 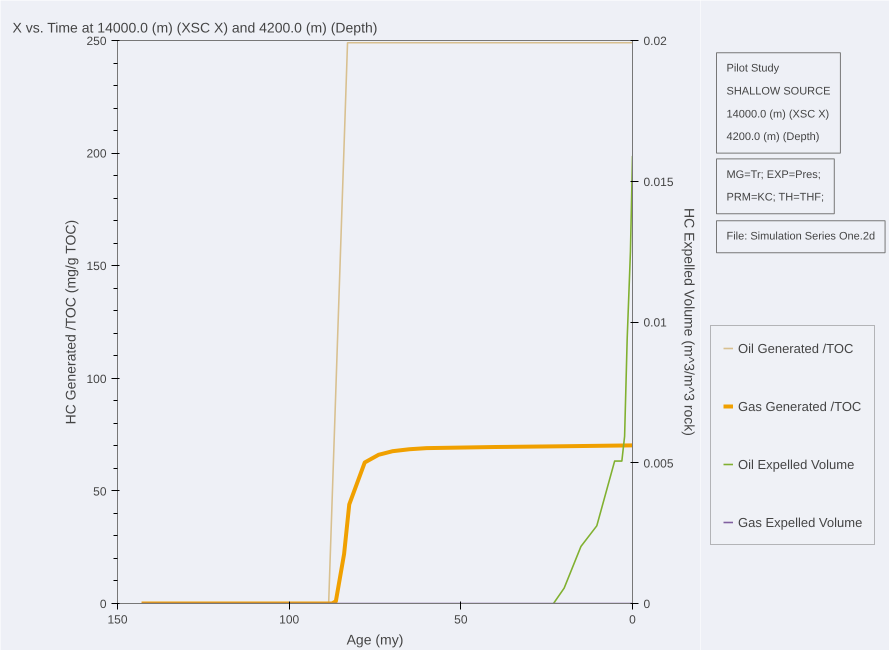 I want to click on x-tick-label: 150, so click(x=117, y=619).